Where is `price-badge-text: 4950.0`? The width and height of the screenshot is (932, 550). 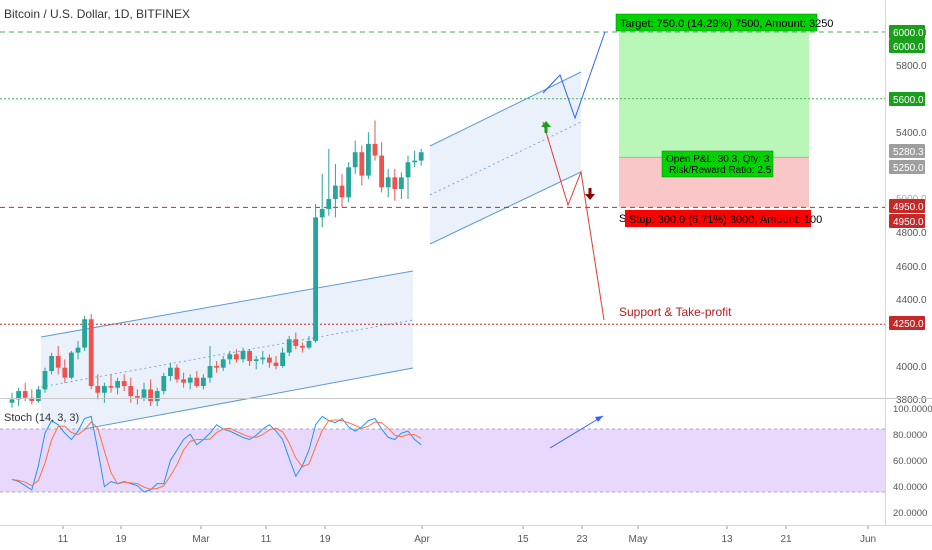 price-badge-text: 4950.0 is located at coordinates (908, 207).